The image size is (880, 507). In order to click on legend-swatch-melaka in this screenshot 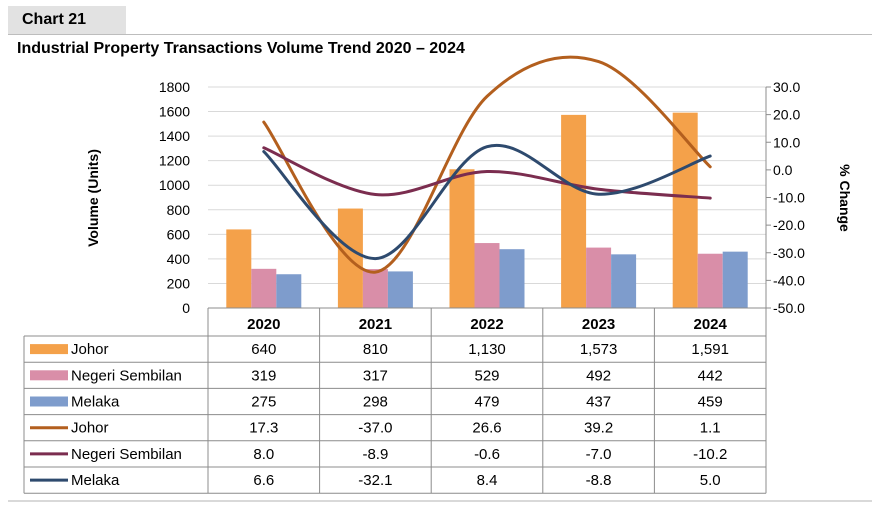, I will do `click(49, 401)`.